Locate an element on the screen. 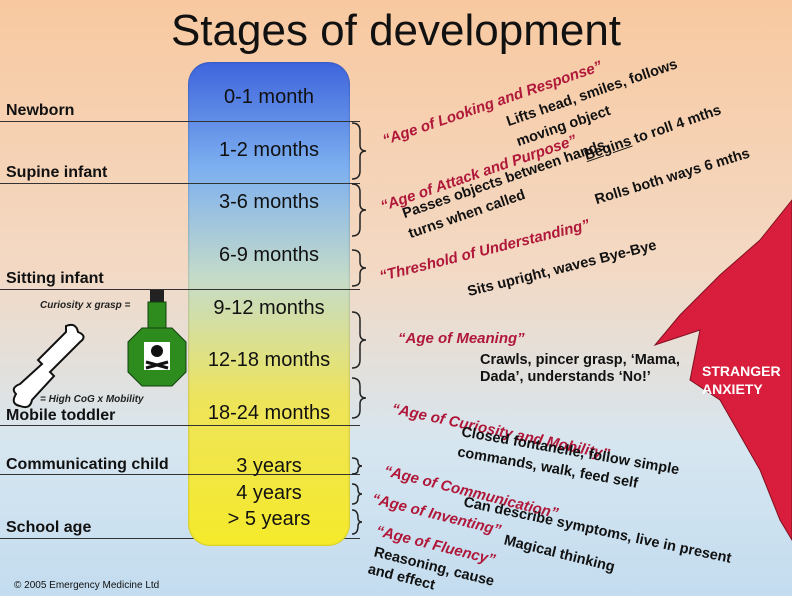  stage-line-sitting is located at coordinates (180, 289).